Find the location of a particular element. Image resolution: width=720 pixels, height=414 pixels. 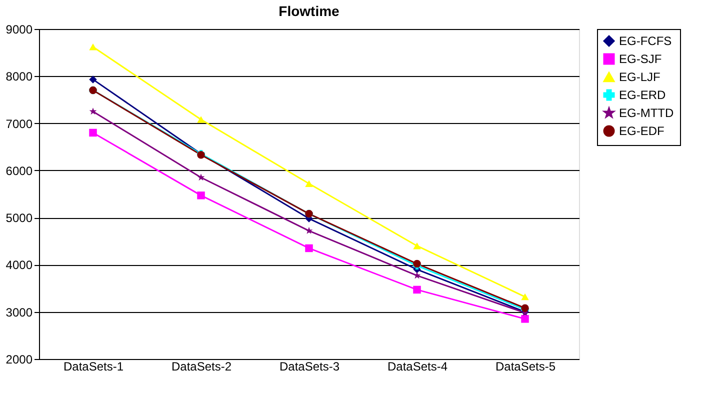

y-tick-label: 8000 is located at coordinates (19, 77).